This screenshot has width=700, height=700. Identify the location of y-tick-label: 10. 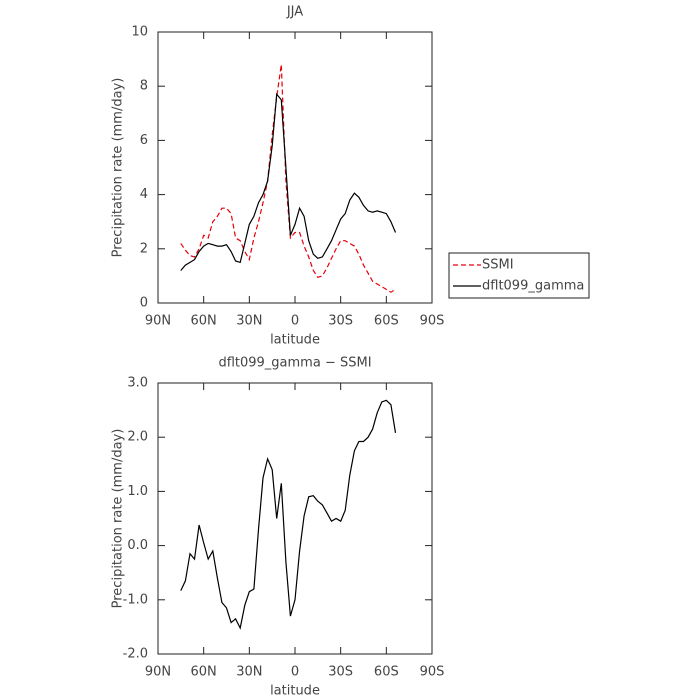
(139, 32).